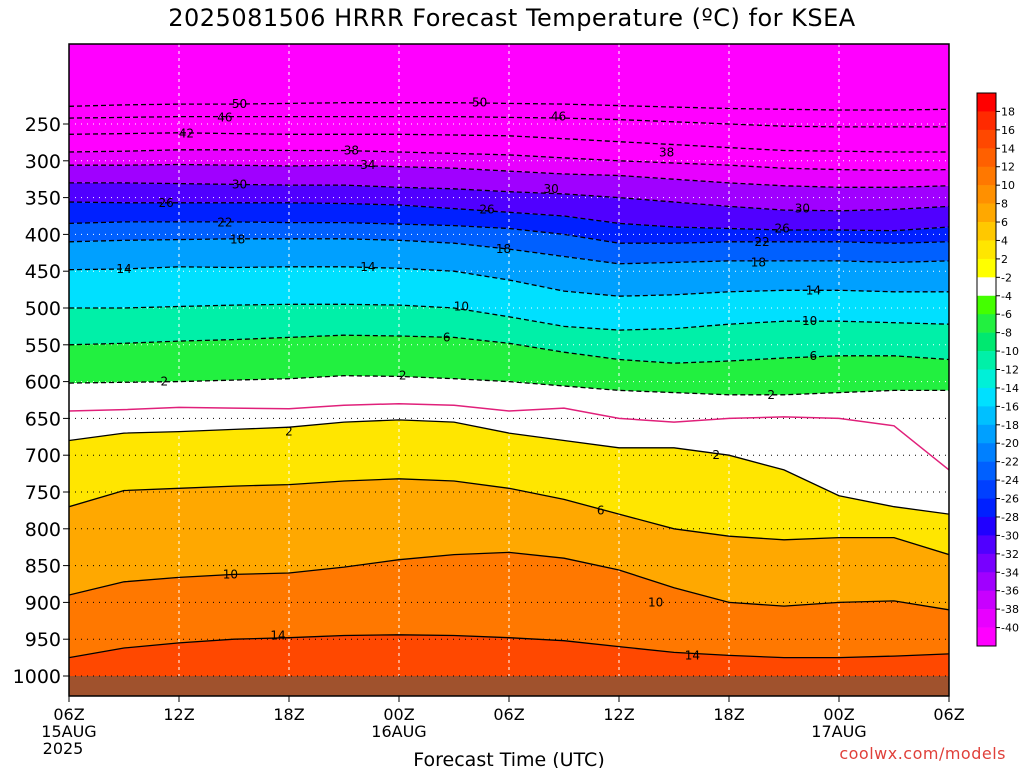 Image resolution: width=1024 pixels, height=768 pixels. What do you see at coordinates (1010, 443) in the screenshot?
I see `colorbar-label: -20` at bounding box center [1010, 443].